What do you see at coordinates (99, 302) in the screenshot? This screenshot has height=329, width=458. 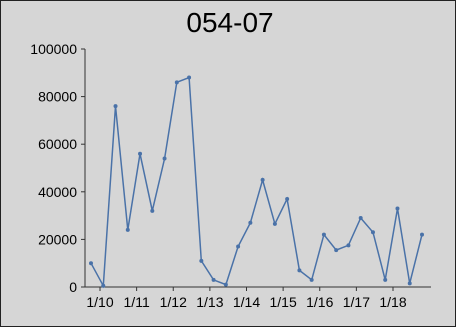 I see `x-tick-label: 1/10` at bounding box center [99, 302].